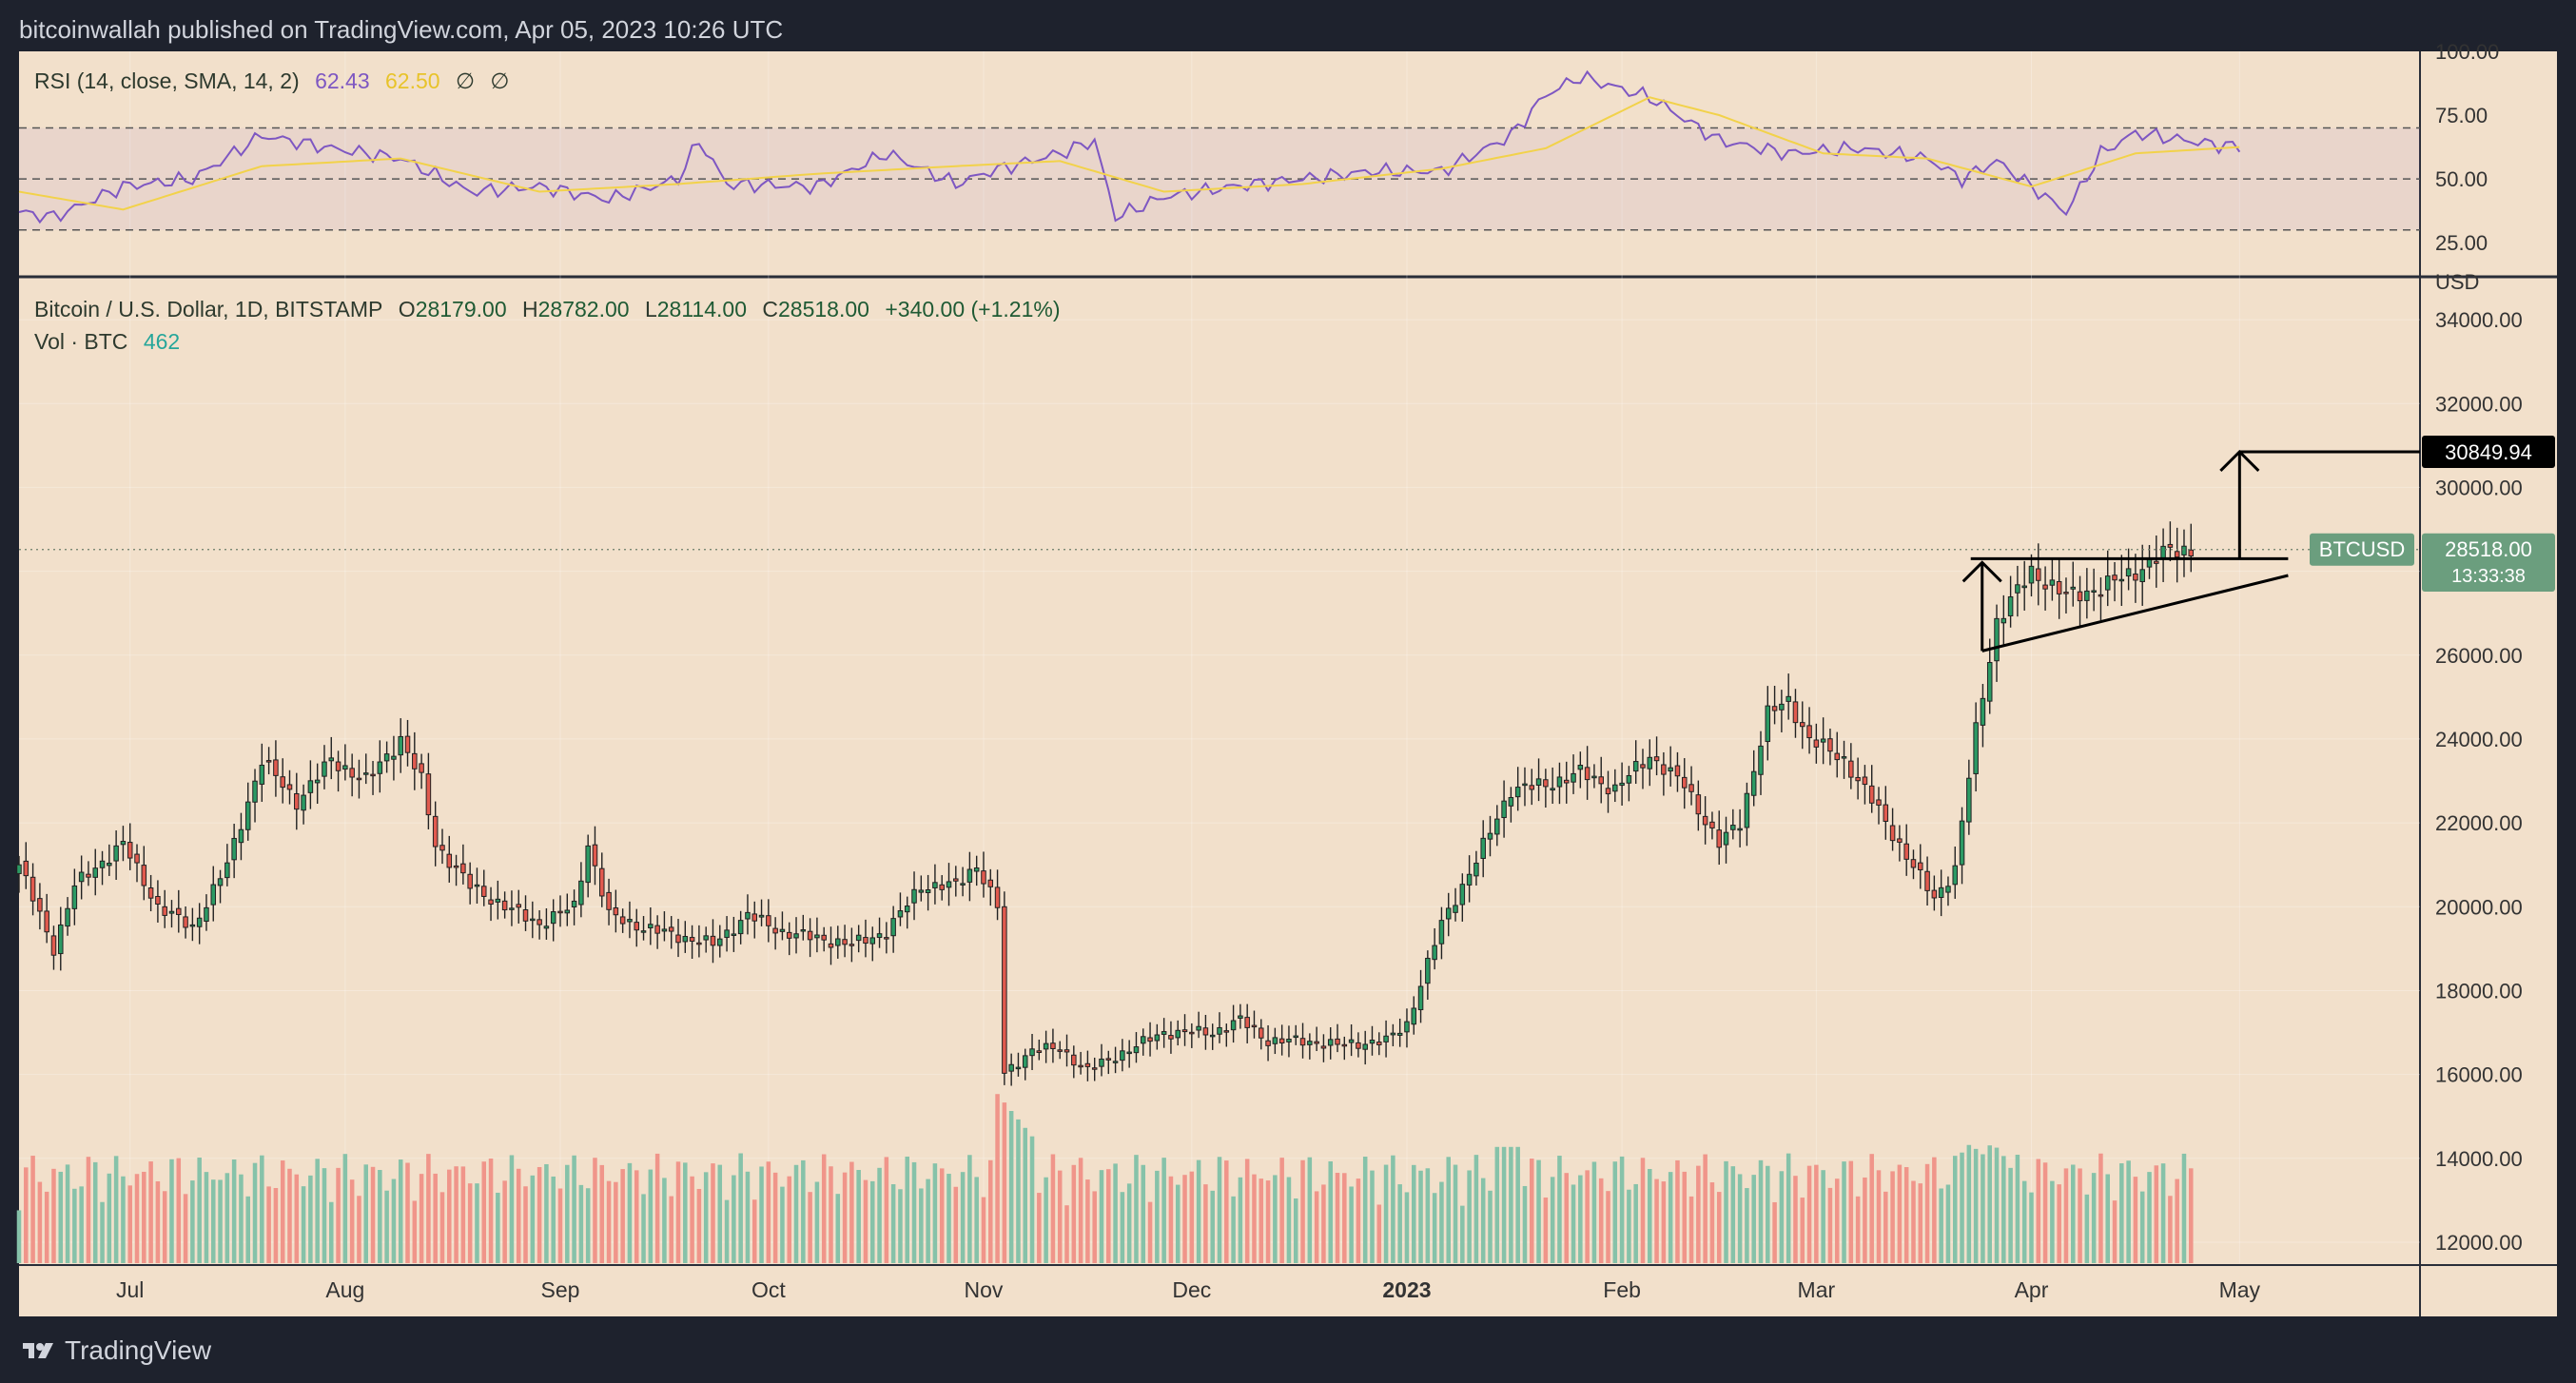 The width and height of the screenshot is (2576, 1383). Describe the element at coordinates (2489, 576) in the screenshot. I see `countdown-text: 13:33:38` at that location.